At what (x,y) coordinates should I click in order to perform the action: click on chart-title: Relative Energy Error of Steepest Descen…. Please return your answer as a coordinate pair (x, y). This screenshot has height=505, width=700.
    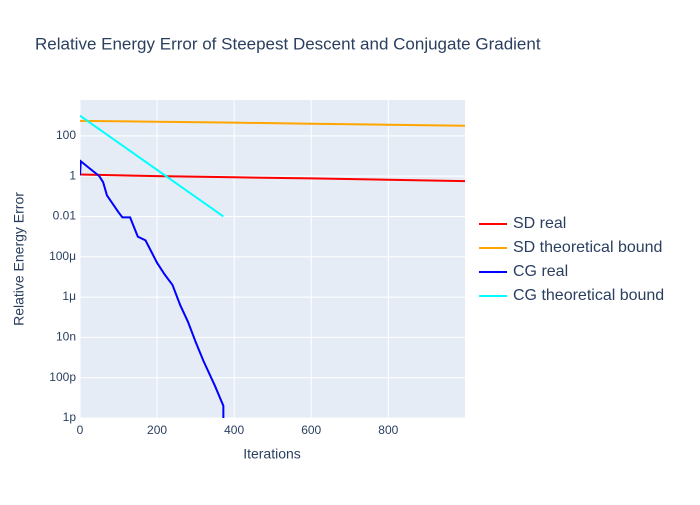
    Looking at the image, I should click on (288, 43).